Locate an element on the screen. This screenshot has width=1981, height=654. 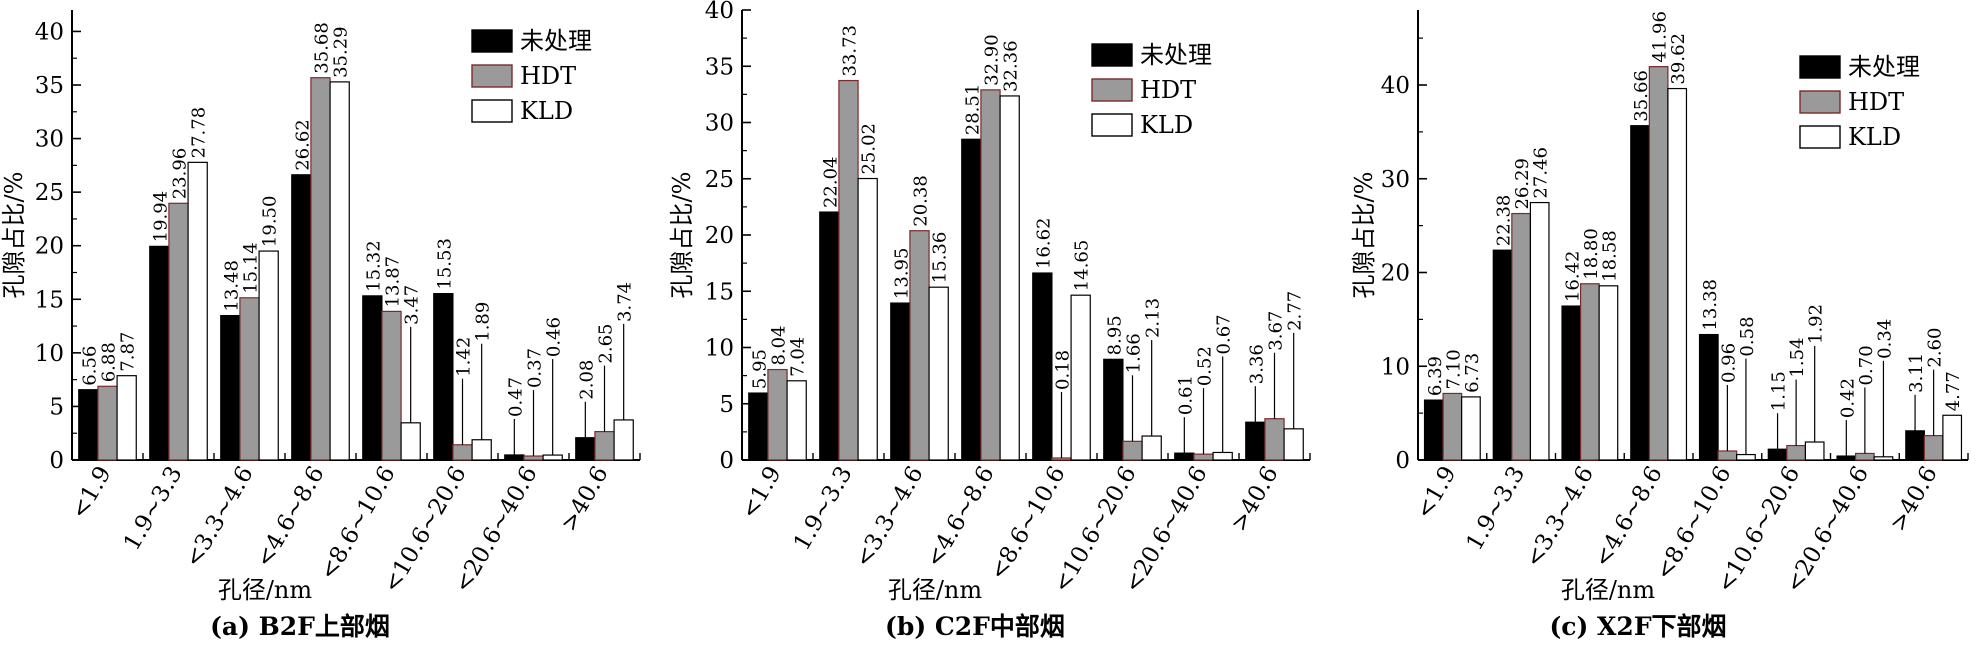
x-tick-label: <3.3~4.6 is located at coordinates (219, 517).